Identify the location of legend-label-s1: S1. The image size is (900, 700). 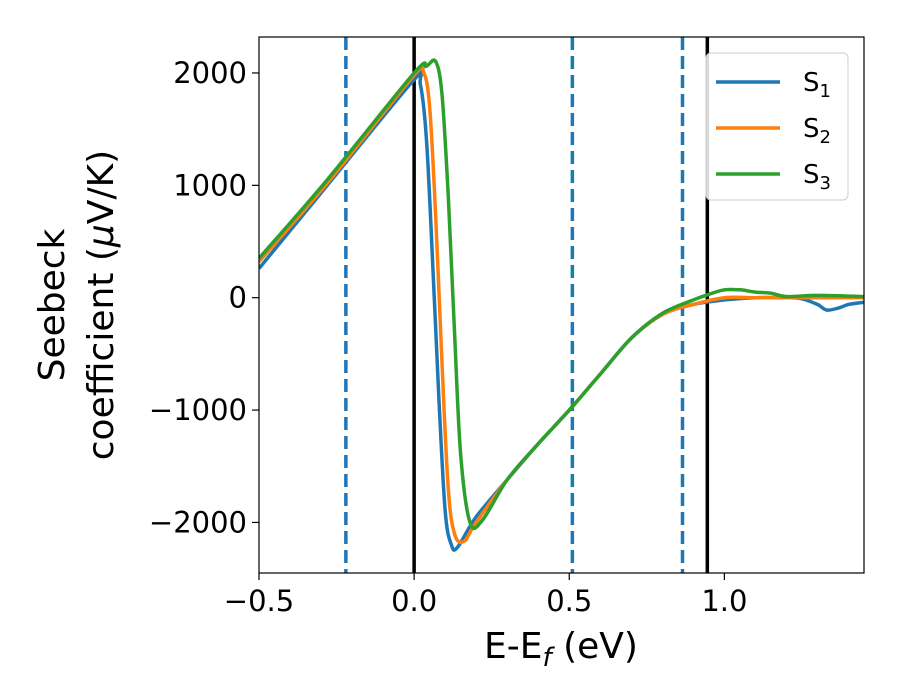
(817, 85).